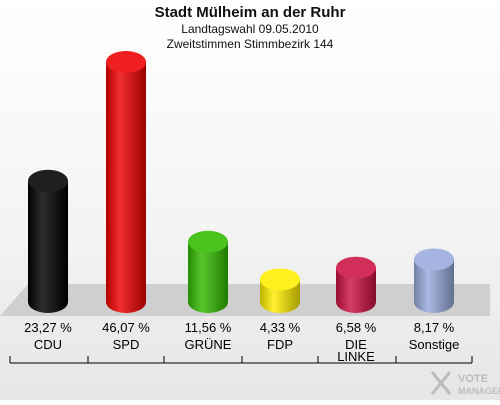  Describe the element at coordinates (250, 12) in the screenshot. I see `chart-title: Stadt Mülheim an der Ruhr` at that location.